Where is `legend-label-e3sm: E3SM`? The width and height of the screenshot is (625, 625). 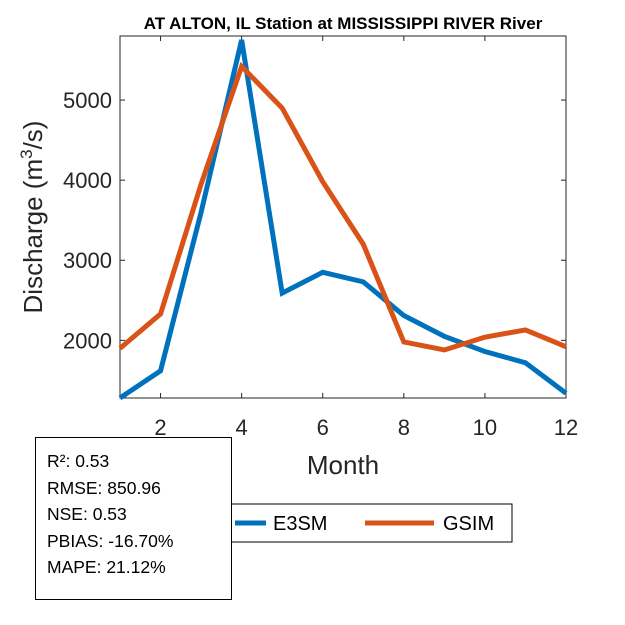
legend-label-e3sm: E3SM is located at coordinates (300, 524).